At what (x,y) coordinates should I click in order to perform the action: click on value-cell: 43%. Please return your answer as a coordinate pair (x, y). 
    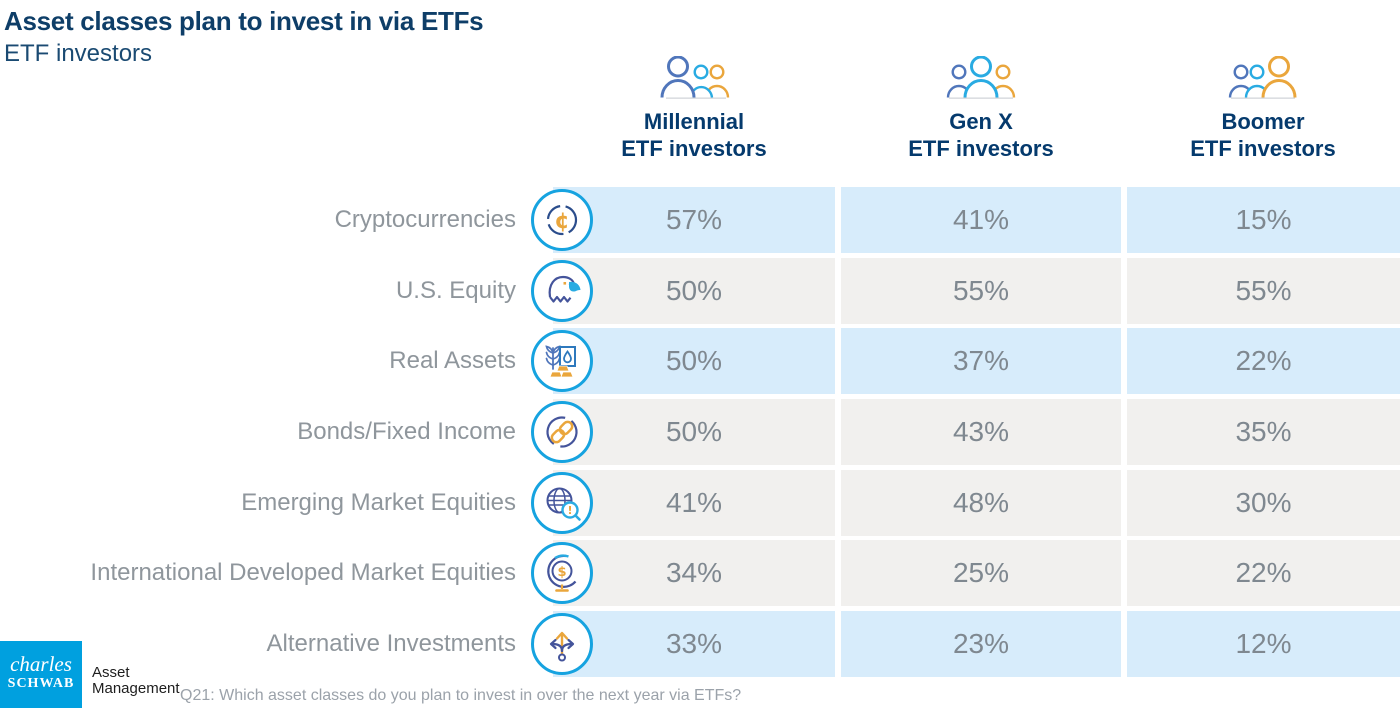
    Looking at the image, I should click on (981, 432).